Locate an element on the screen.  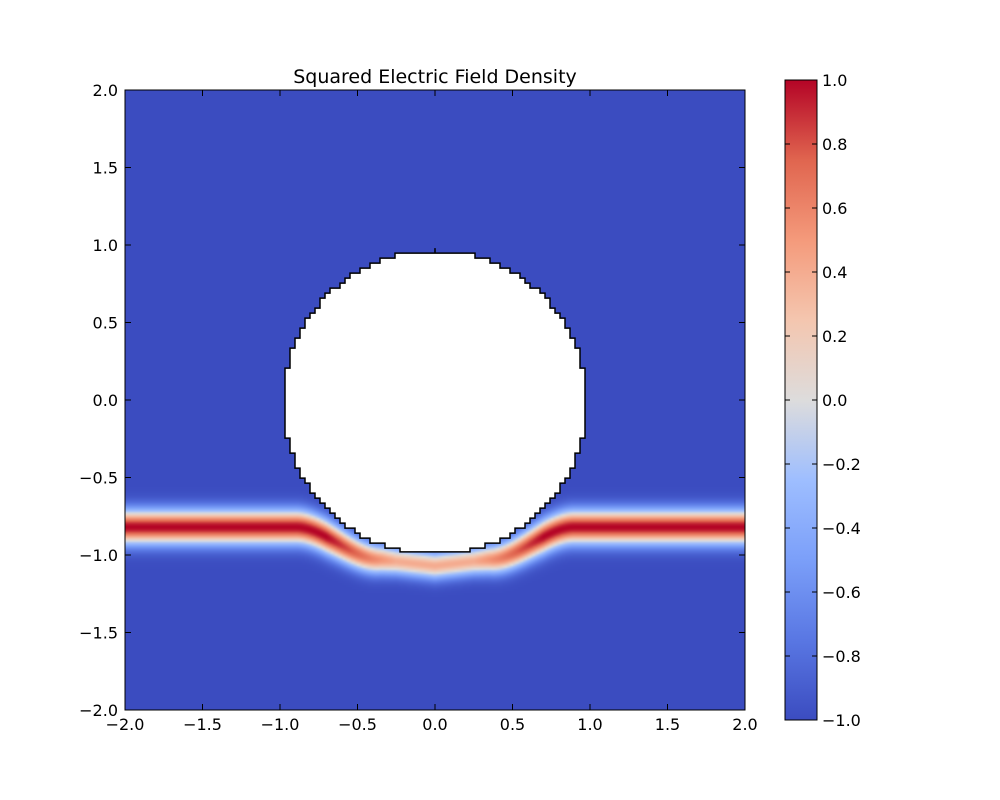
y-tick-label: −0.5 is located at coordinates (98, 478).